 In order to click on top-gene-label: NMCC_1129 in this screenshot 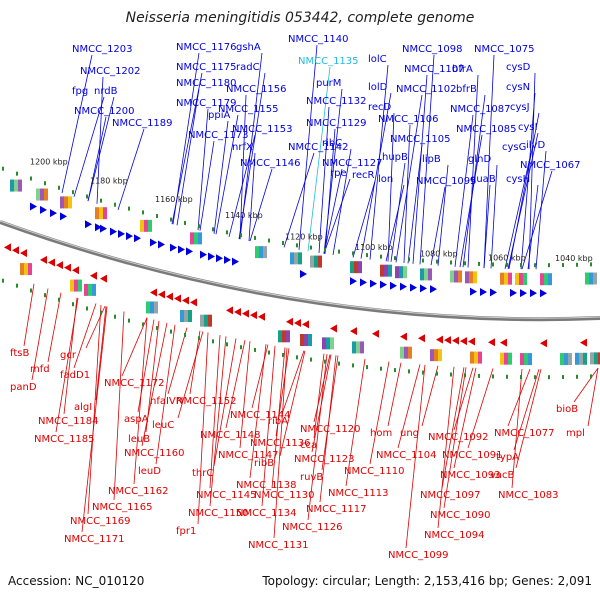, I will do `click(336, 123)`.